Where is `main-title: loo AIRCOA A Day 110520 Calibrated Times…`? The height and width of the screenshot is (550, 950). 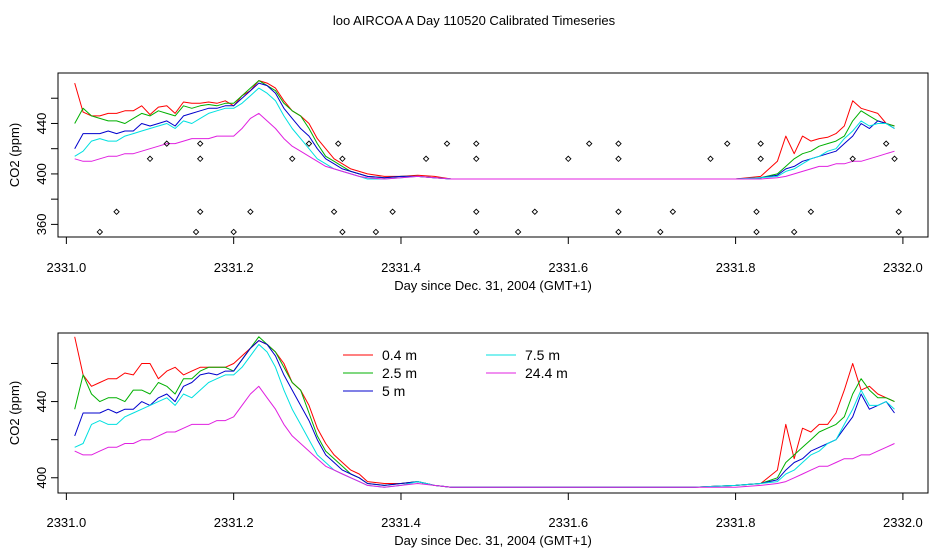 main-title: loo AIRCOA A Day 110520 Calibrated Times… is located at coordinates (474, 20).